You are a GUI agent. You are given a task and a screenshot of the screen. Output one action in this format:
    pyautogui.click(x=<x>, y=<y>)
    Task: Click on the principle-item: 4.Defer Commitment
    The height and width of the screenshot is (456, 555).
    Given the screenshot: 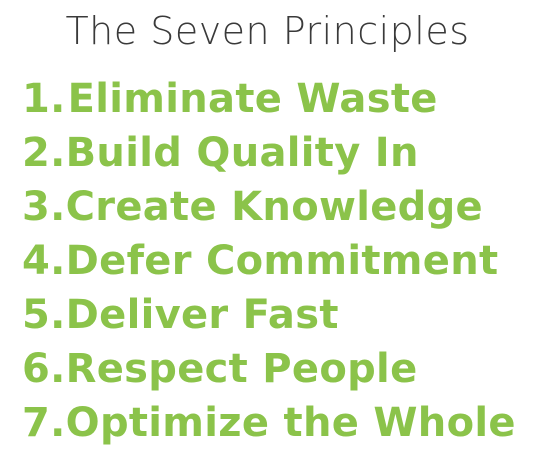 What is the action you would take?
    pyautogui.click(x=269, y=261)
    